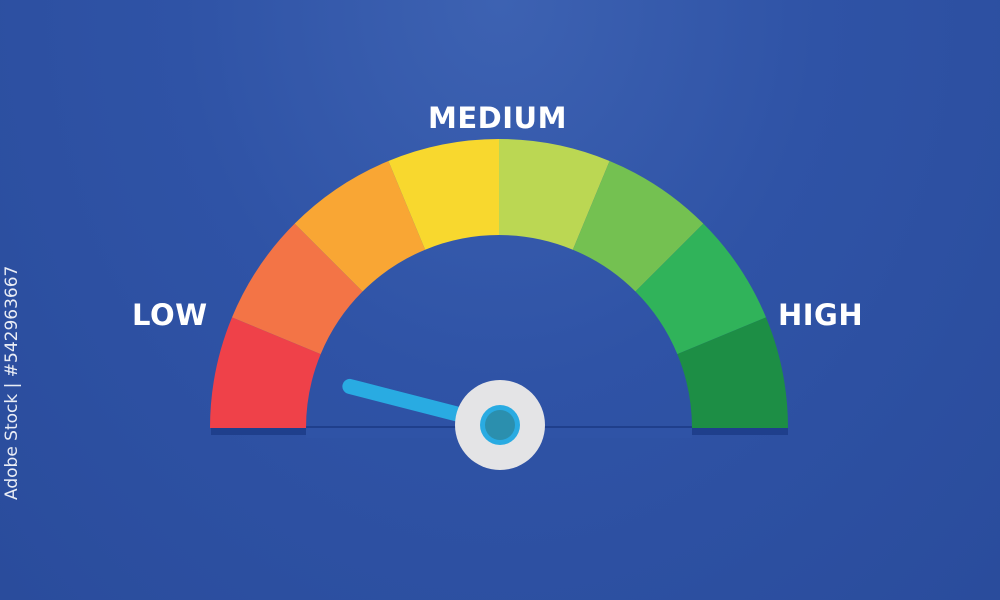 Image resolution: width=1000 pixels, height=600 pixels. Describe the element at coordinates (12, 382) in the screenshot. I see `watermark-stock-id: Adobe Stock | #542963667` at that location.